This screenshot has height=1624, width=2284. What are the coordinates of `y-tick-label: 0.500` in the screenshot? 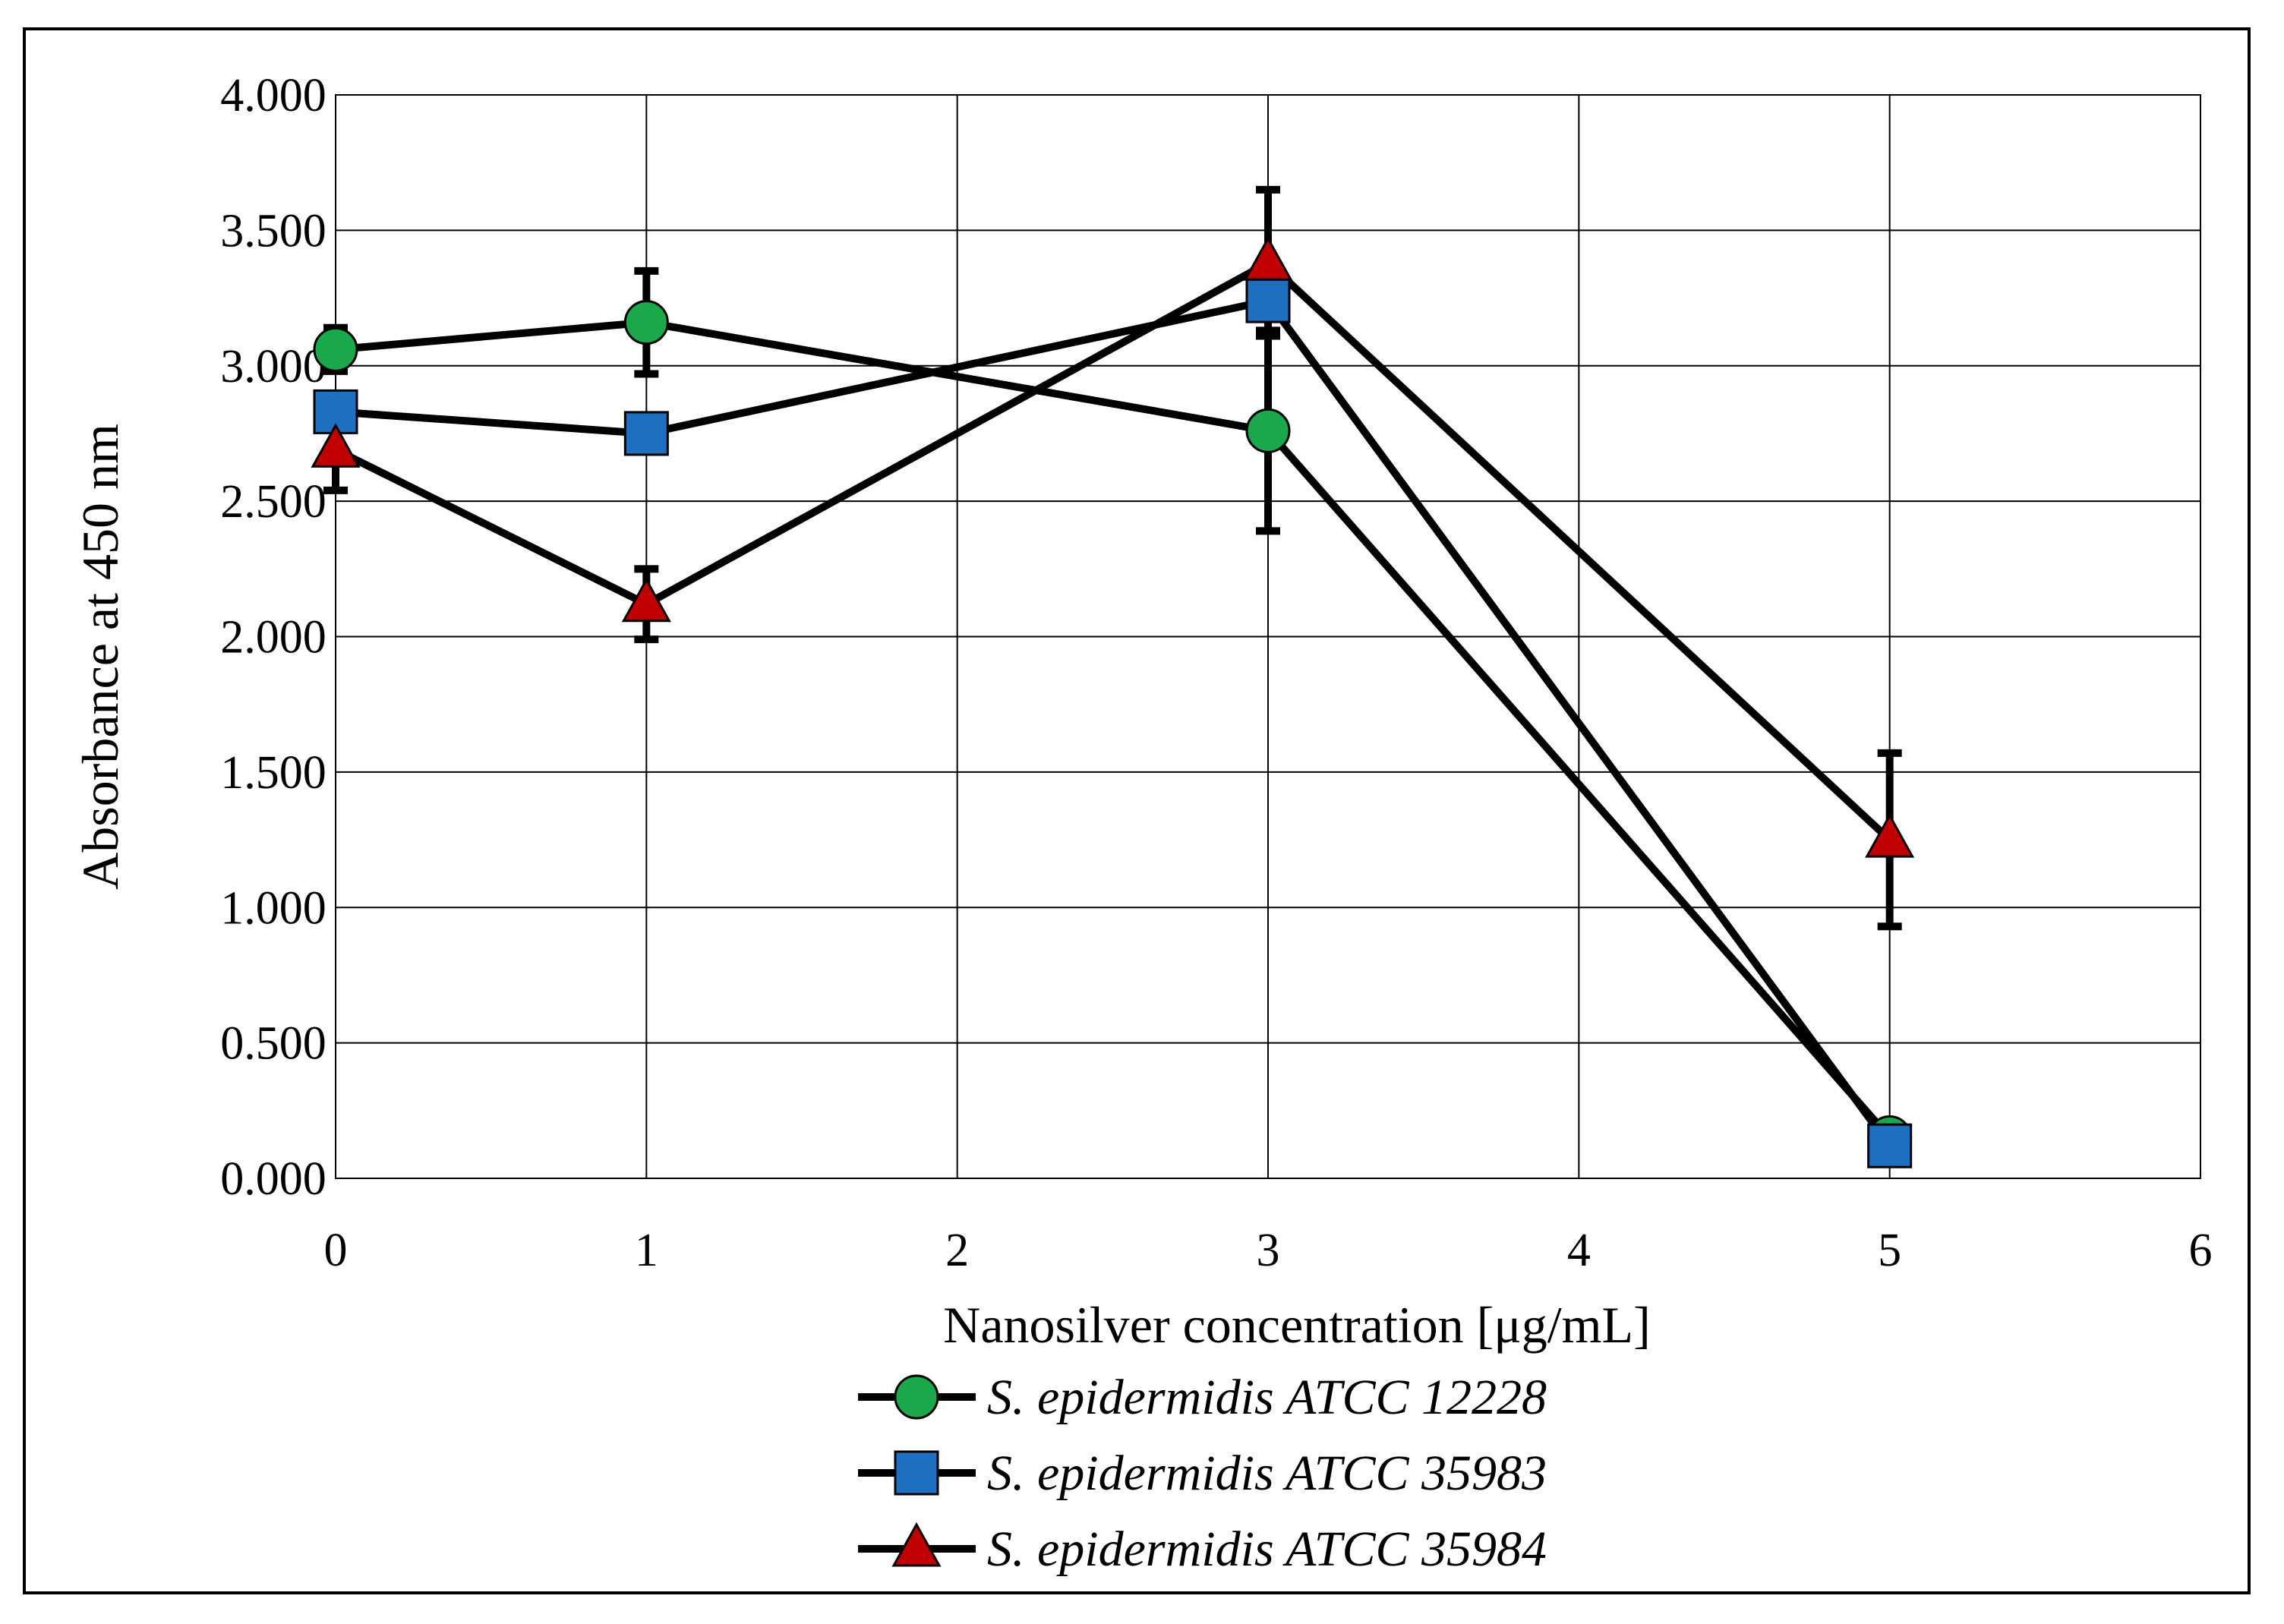 It's located at (273, 1044).